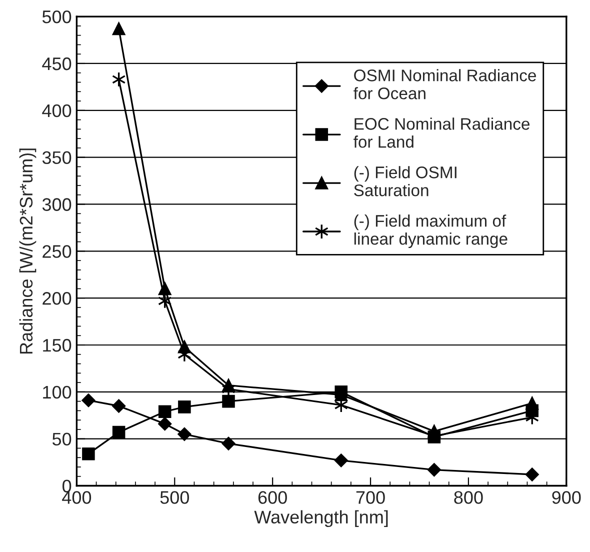  What do you see at coordinates (67, 486) in the screenshot?
I see `y-tick-label: 0` at bounding box center [67, 486].